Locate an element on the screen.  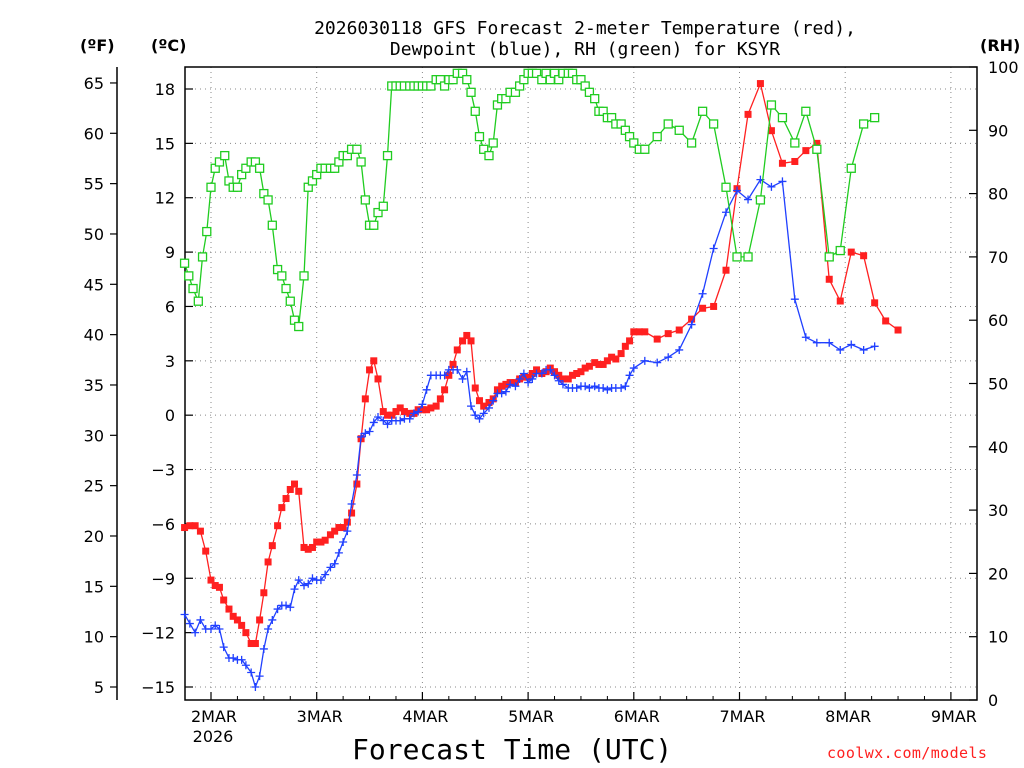
x-axis-title: Forecast Time (UTC) is located at coordinates (512, 749).